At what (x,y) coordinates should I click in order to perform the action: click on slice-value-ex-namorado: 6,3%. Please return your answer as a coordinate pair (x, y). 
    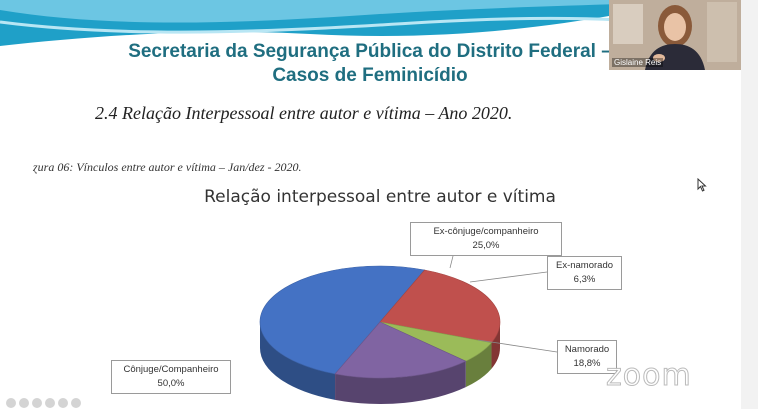
    Looking at the image, I should click on (584, 279).